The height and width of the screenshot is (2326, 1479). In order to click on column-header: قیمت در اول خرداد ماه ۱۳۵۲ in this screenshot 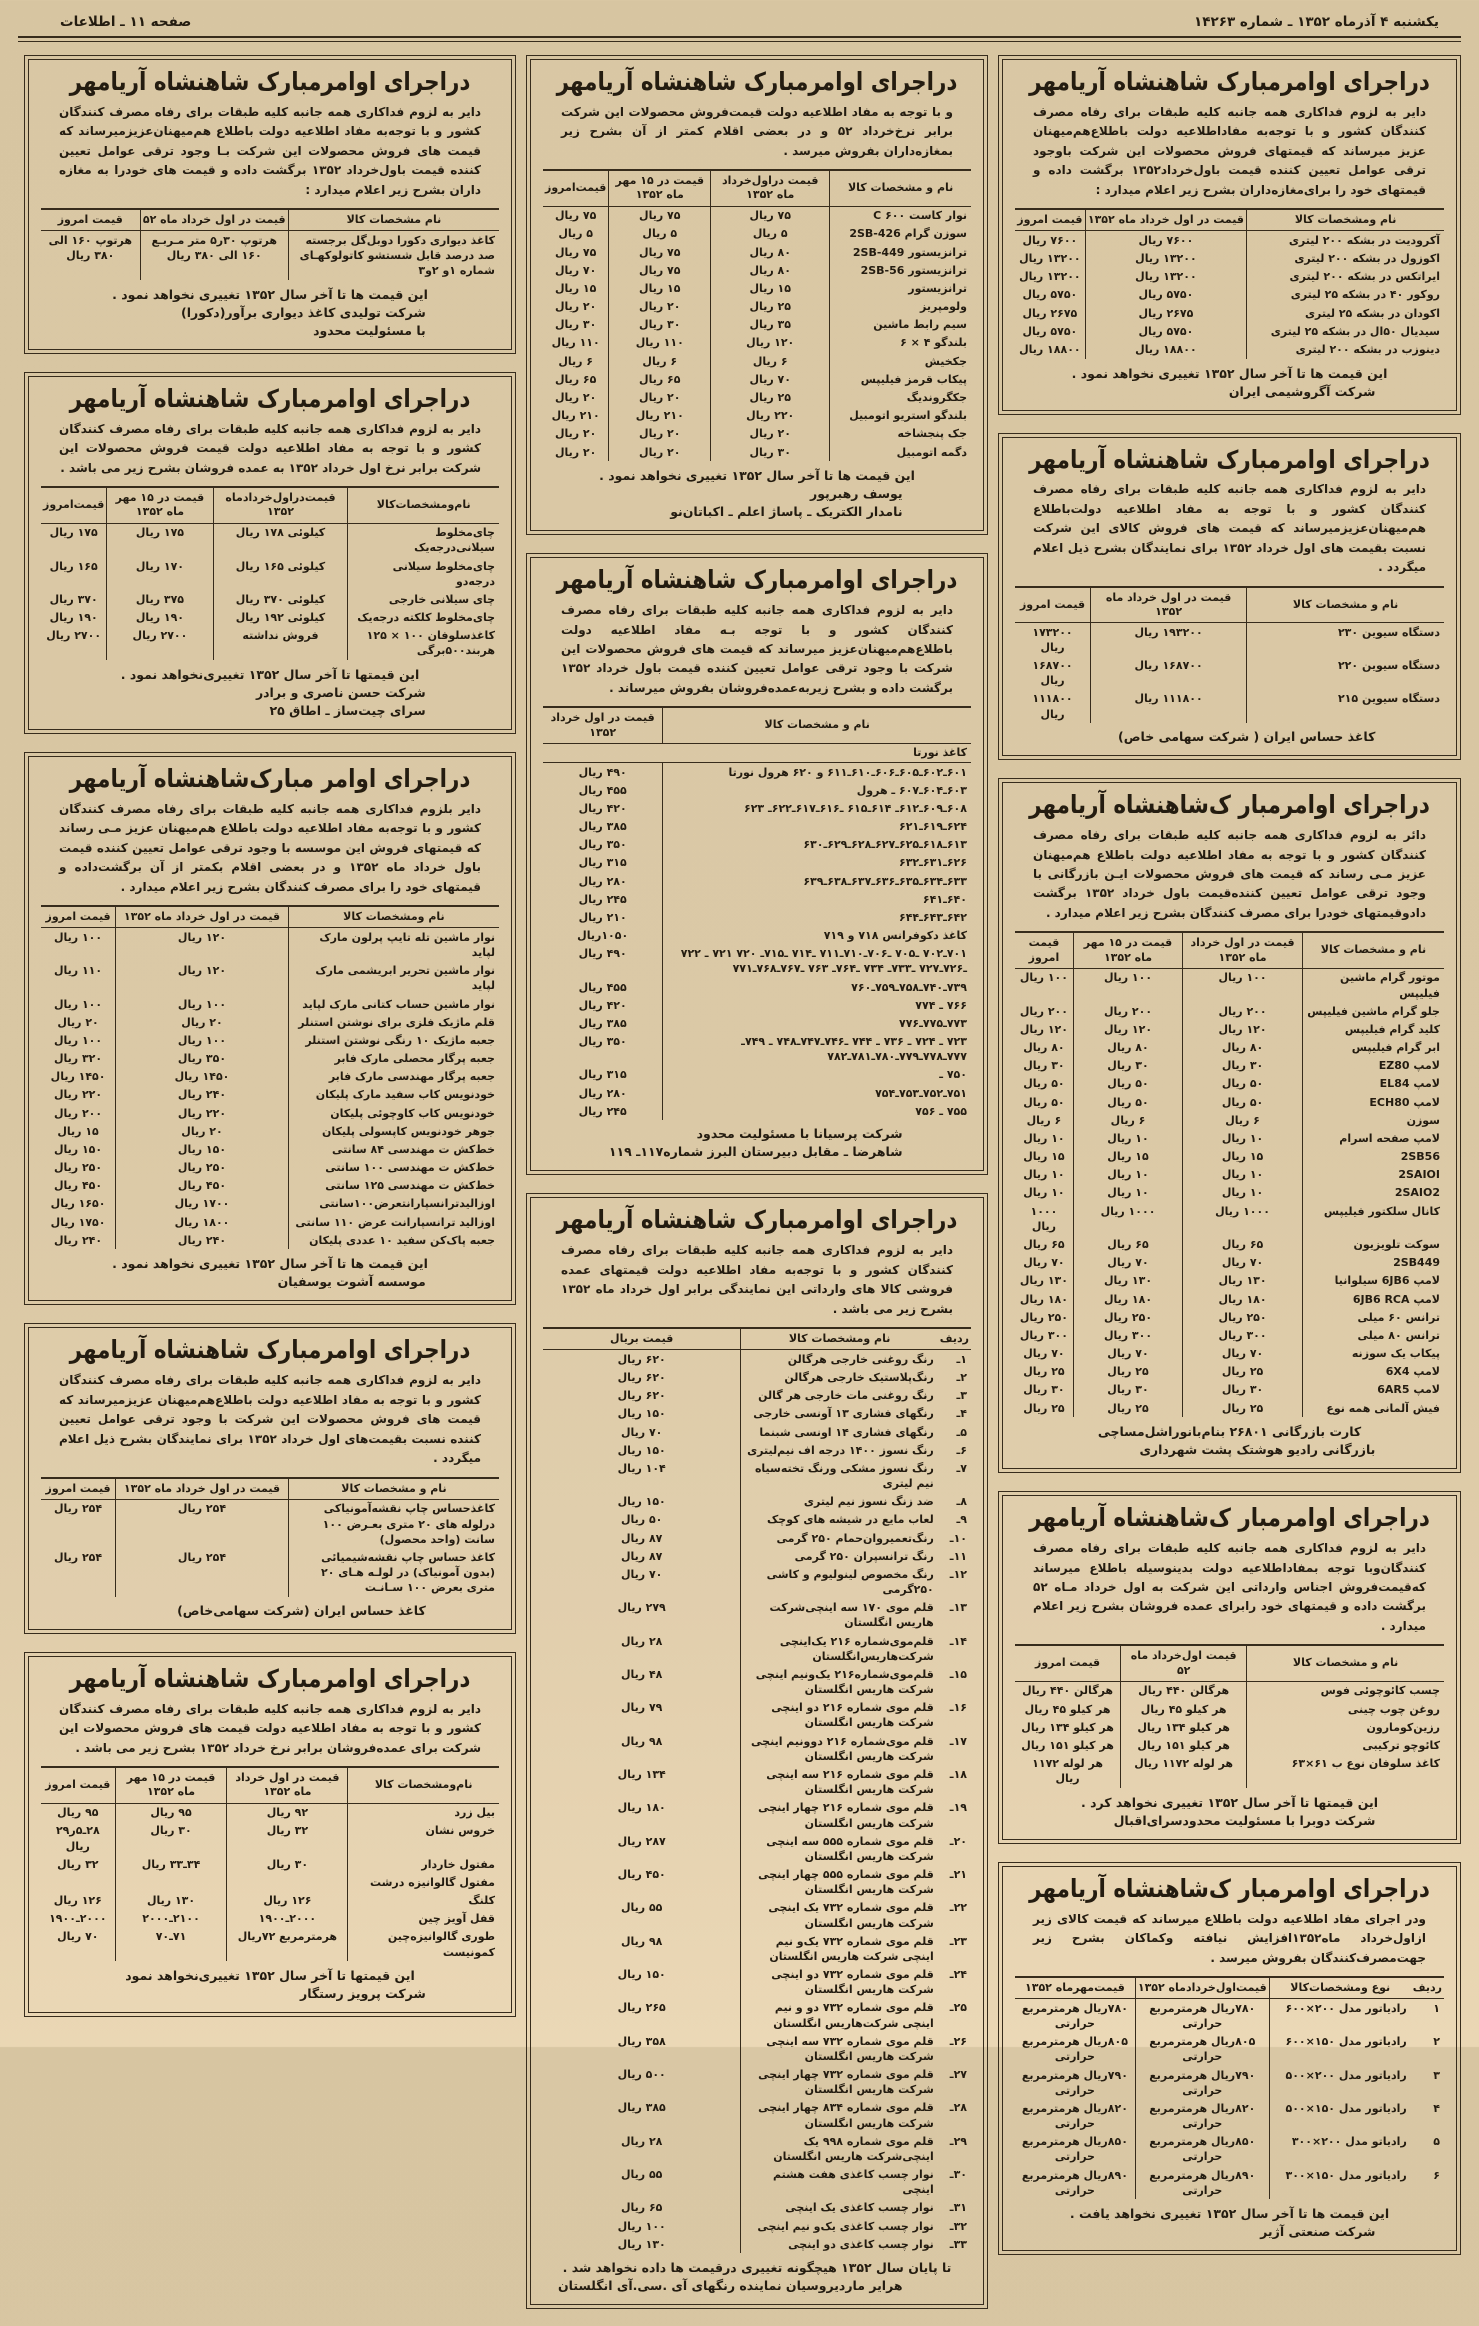, I will do `click(1166, 220)`.